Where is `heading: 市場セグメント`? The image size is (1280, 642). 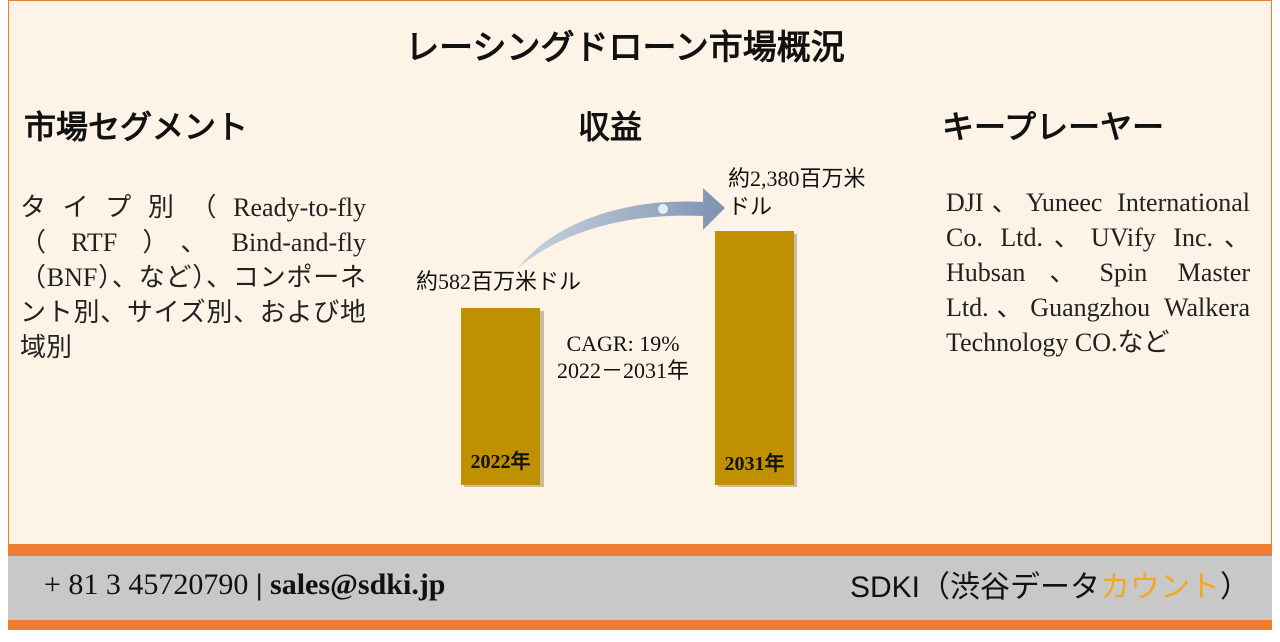 heading: 市場セグメント is located at coordinates (136, 127).